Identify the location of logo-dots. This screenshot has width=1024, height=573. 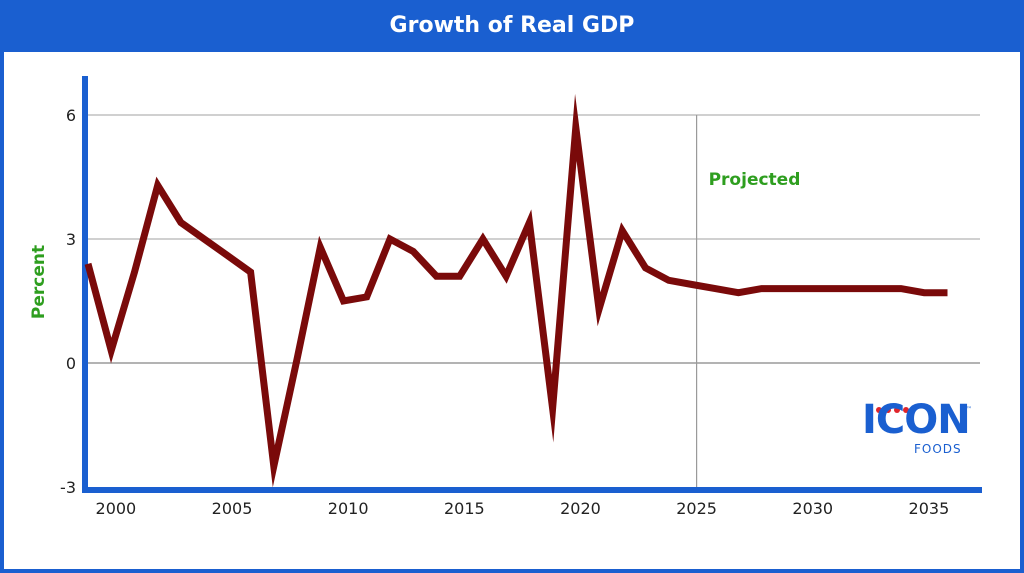
(889, 407).